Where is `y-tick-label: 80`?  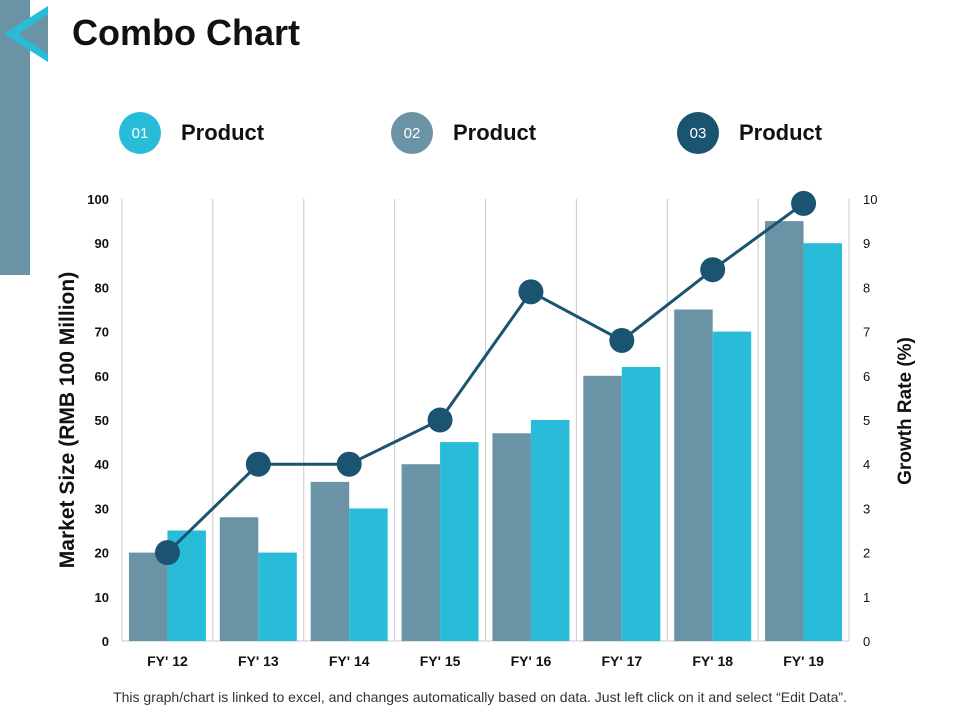
y-tick-label: 80 is located at coordinates (102, 287).